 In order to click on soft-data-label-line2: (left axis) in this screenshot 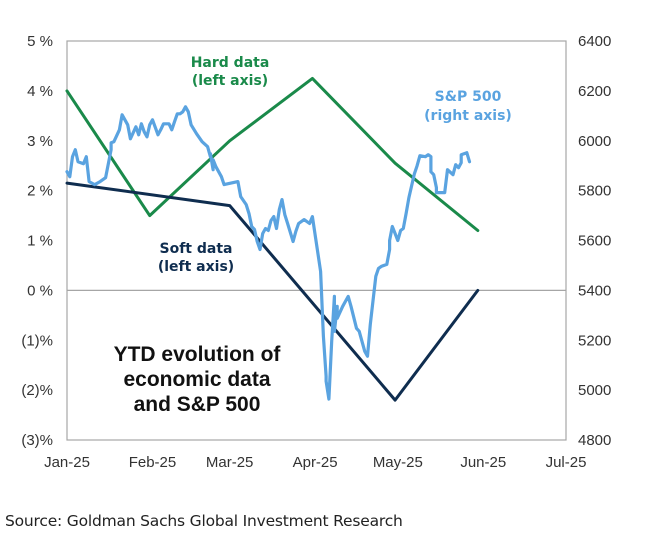, I will do `click(196, 267)`.